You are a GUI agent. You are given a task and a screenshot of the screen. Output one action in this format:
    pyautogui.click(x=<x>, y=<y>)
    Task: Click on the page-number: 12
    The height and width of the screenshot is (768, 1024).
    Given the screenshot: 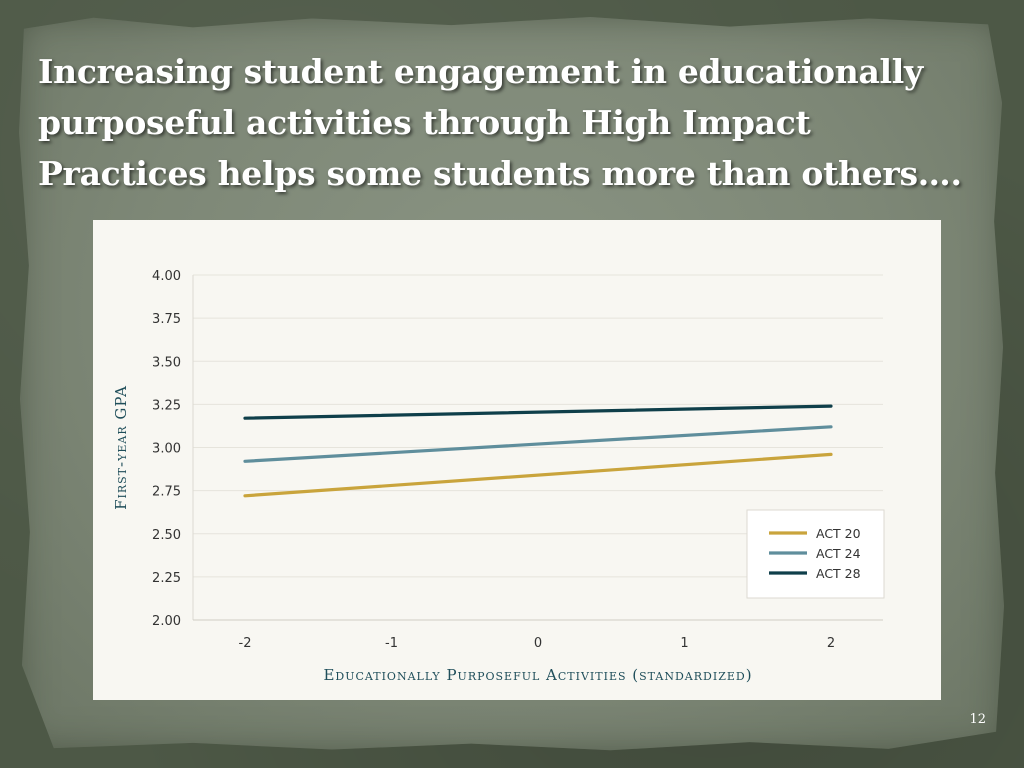 What is the action you would take?
    pyautogui.click(x=977, y=719)
    